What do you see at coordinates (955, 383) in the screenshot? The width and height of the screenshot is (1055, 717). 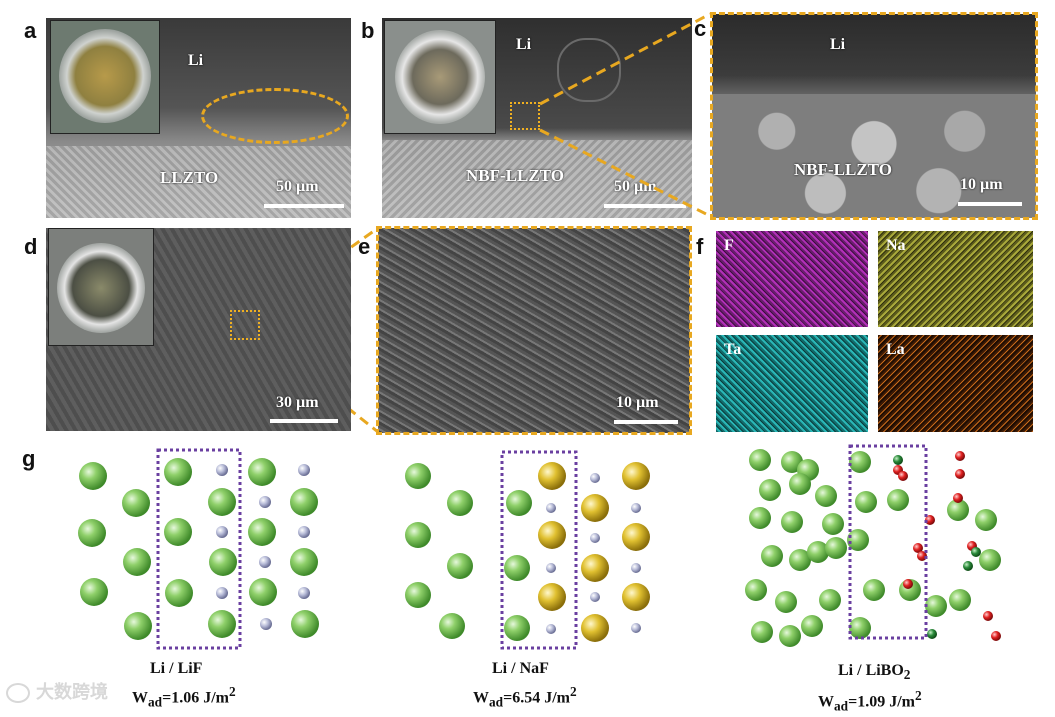 I see `eds-map-la: La` at bounding box center [955, 383].